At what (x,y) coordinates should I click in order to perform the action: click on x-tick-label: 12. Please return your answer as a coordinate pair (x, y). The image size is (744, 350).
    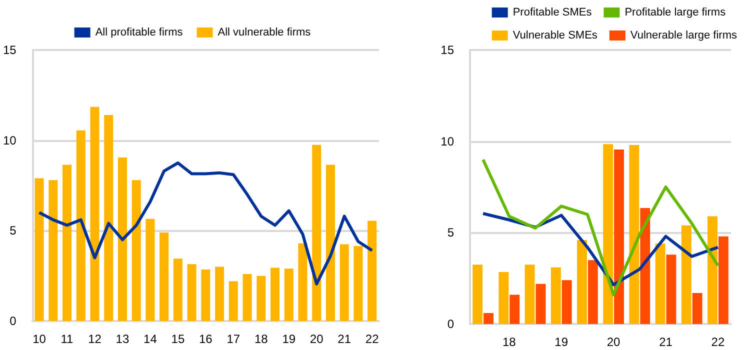
    Looking at the image, I should click on (95, 339).